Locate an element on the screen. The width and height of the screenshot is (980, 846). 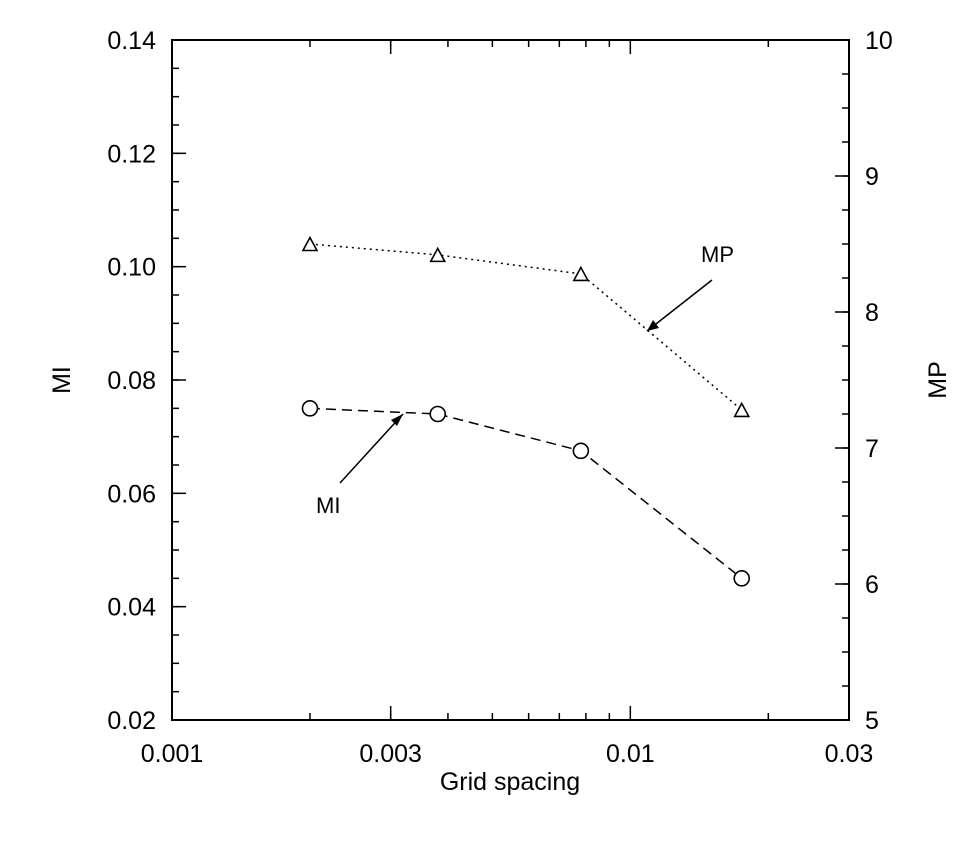
right-y-tick-label: 8 is located at coordinates (872, 313).